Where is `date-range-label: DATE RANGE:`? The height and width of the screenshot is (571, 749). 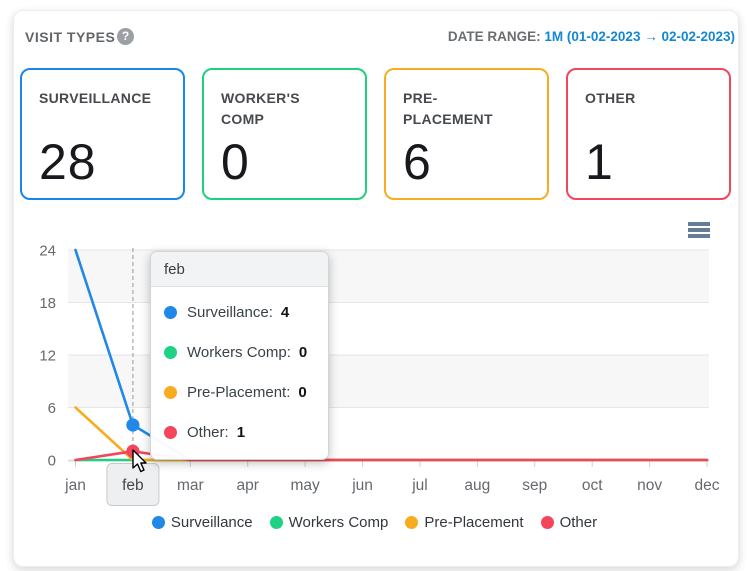 date-range-label: DATE RANGE: is located at coordinates (494, 36).